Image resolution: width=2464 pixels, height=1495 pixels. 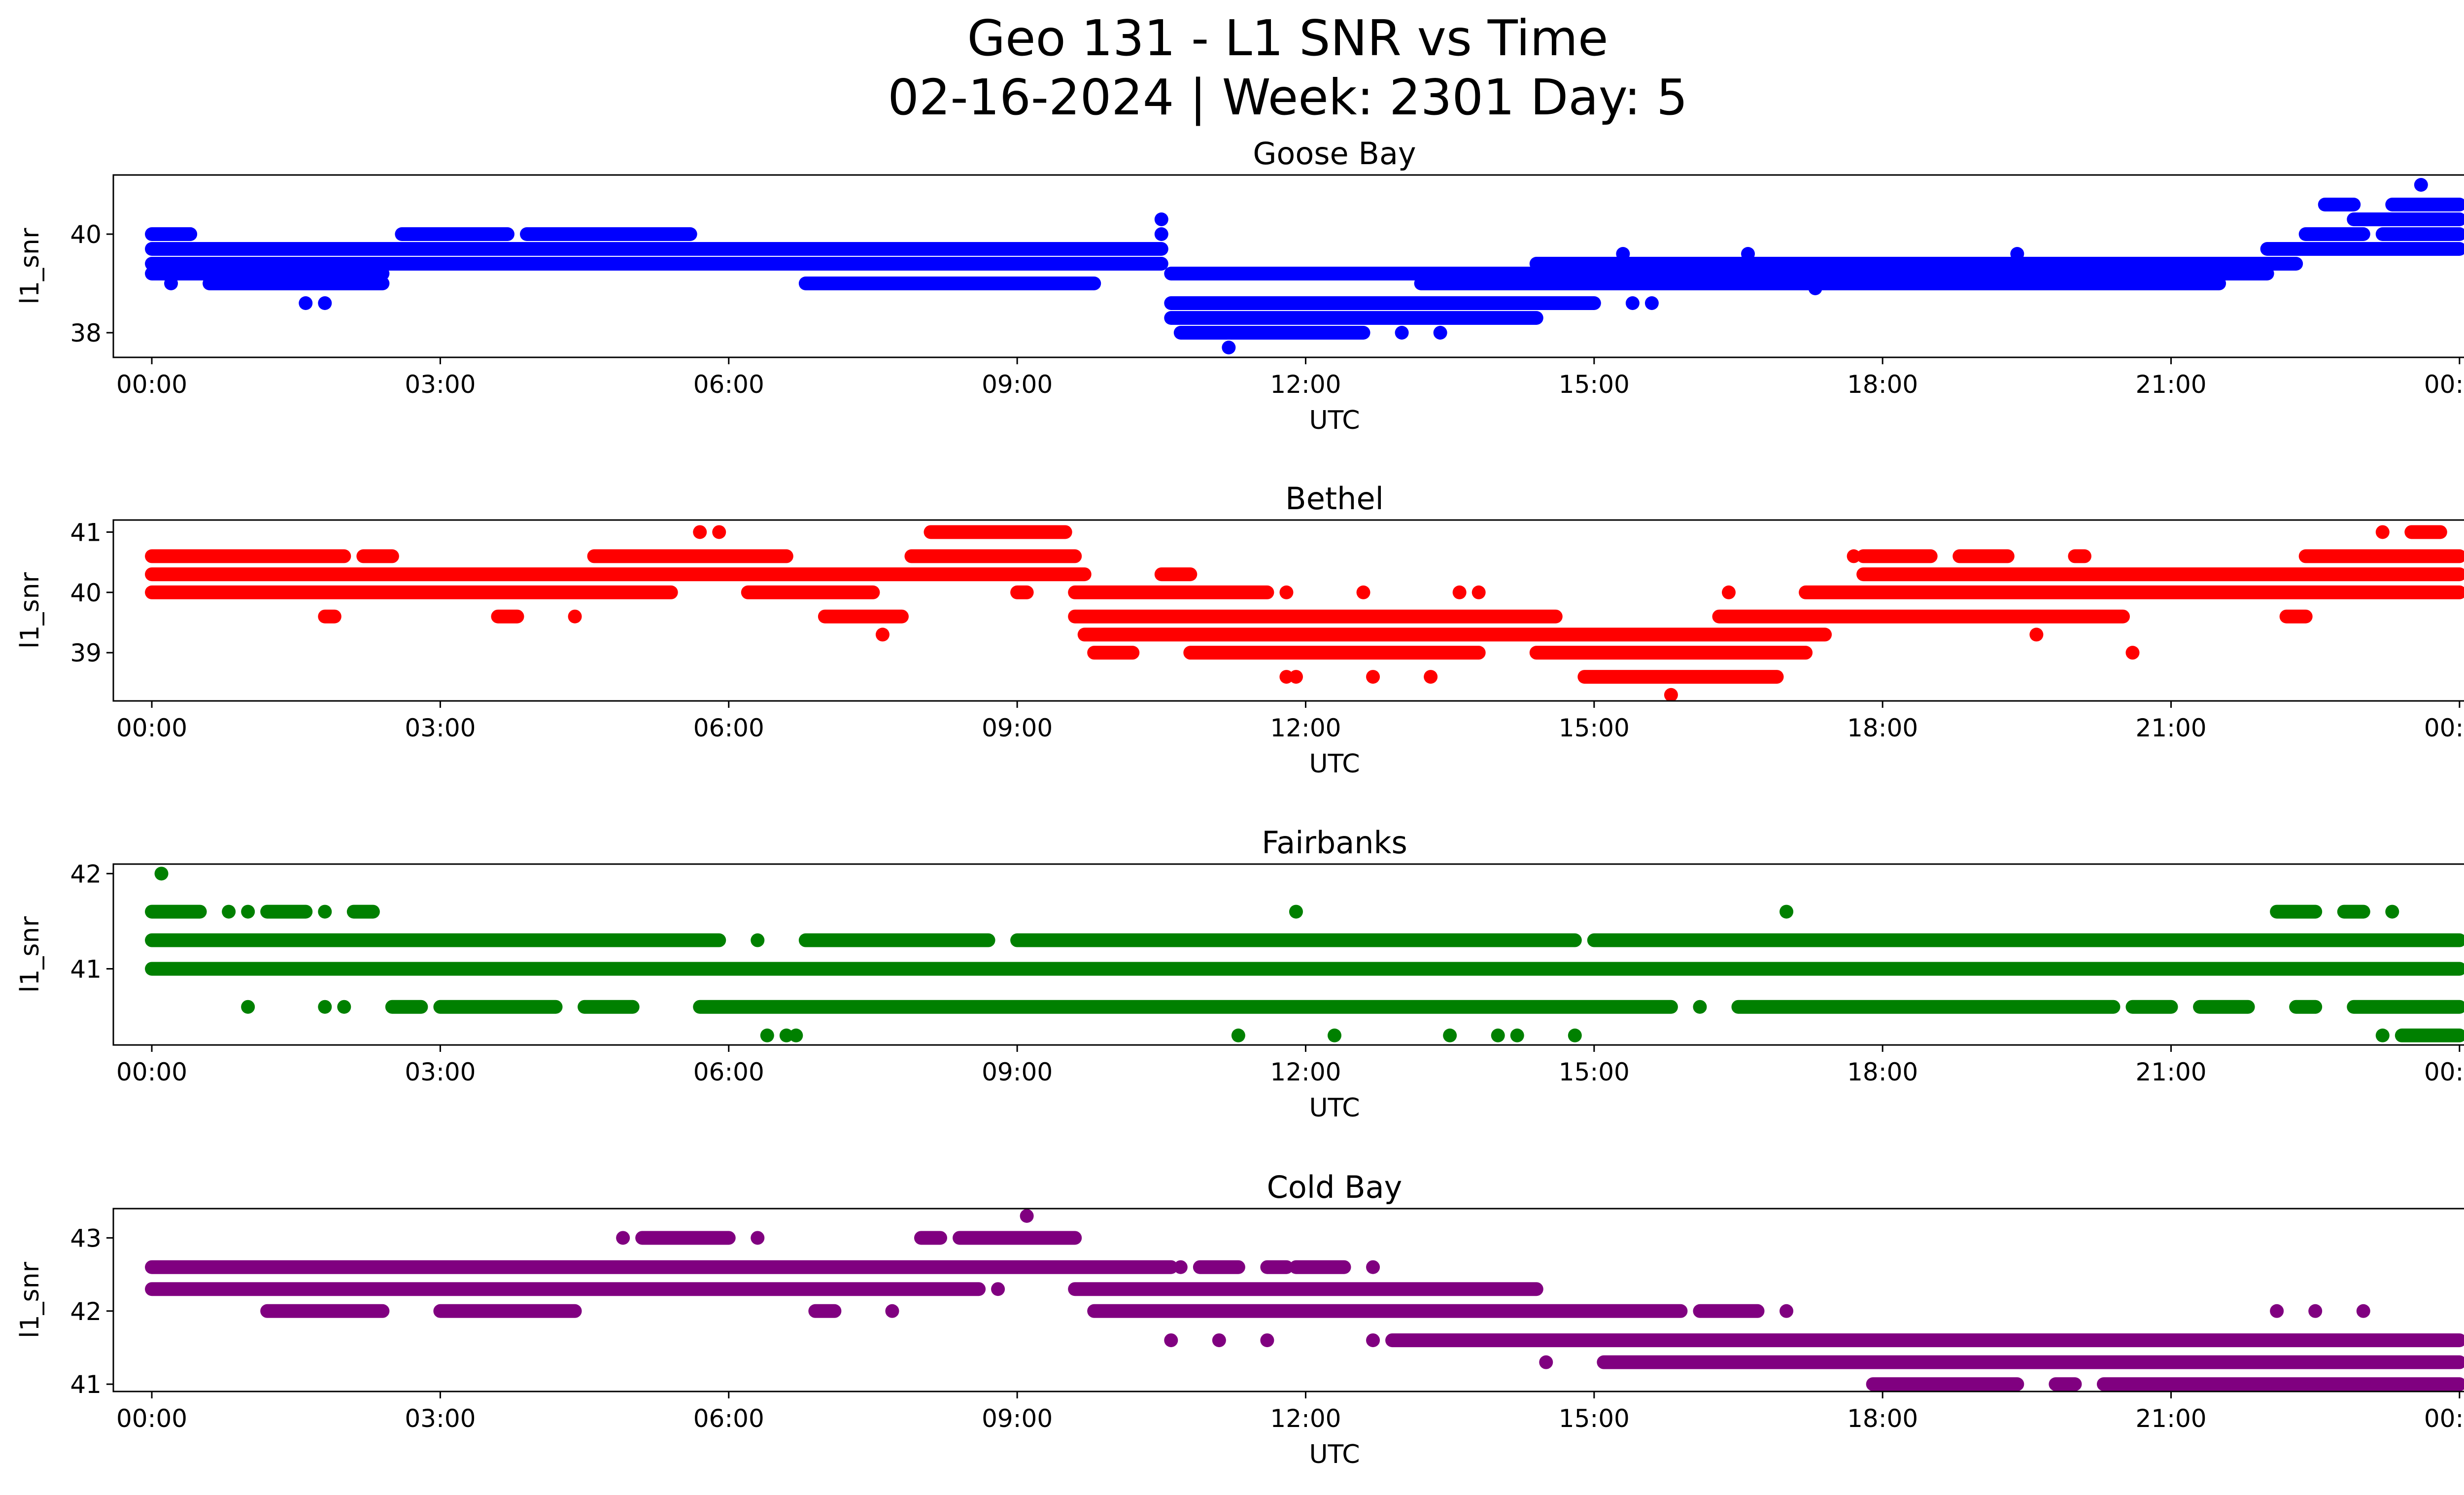 What do you see at coordinates (728, 1418) in the screenshot?
I see `x-tick-label: 06:00` at bounding box center [728, 1418].